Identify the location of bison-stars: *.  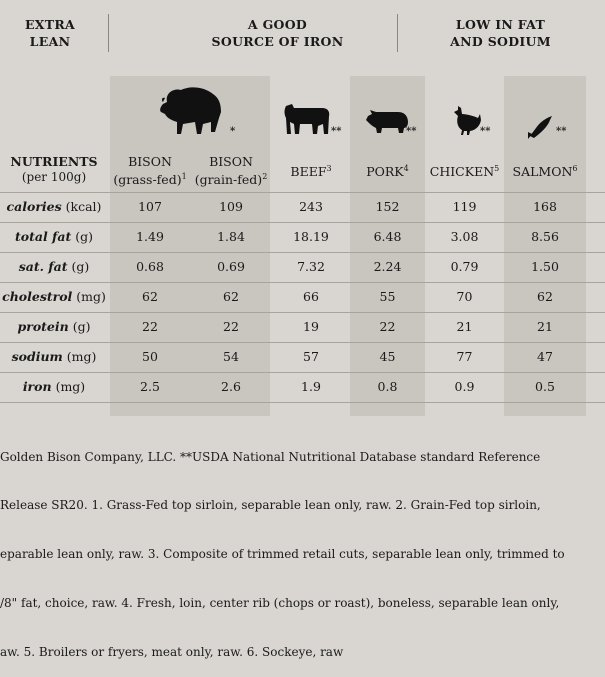
(233, 131).